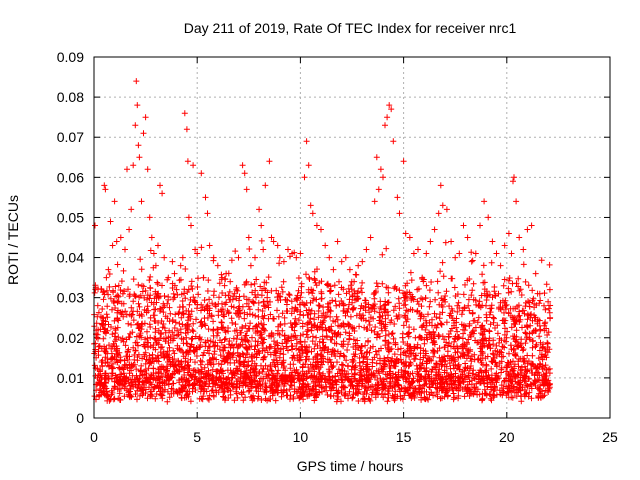 This screenshot has height=480, width=640. I want to click on y-axis-label: ROTI / TECUs, so click(13, 240).